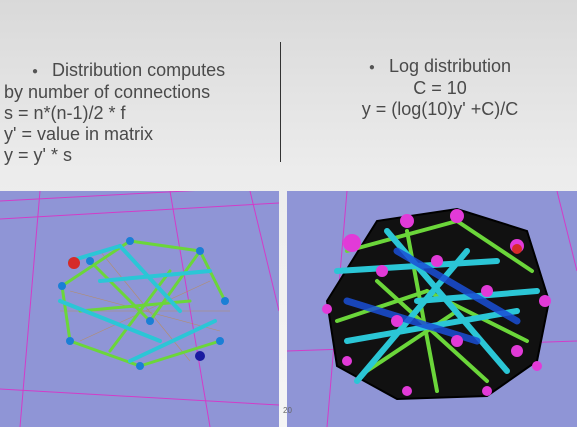 The width and height of the screenshot is (577, 427). I want to click on right-line-c: C = 10, so click(440, 87).